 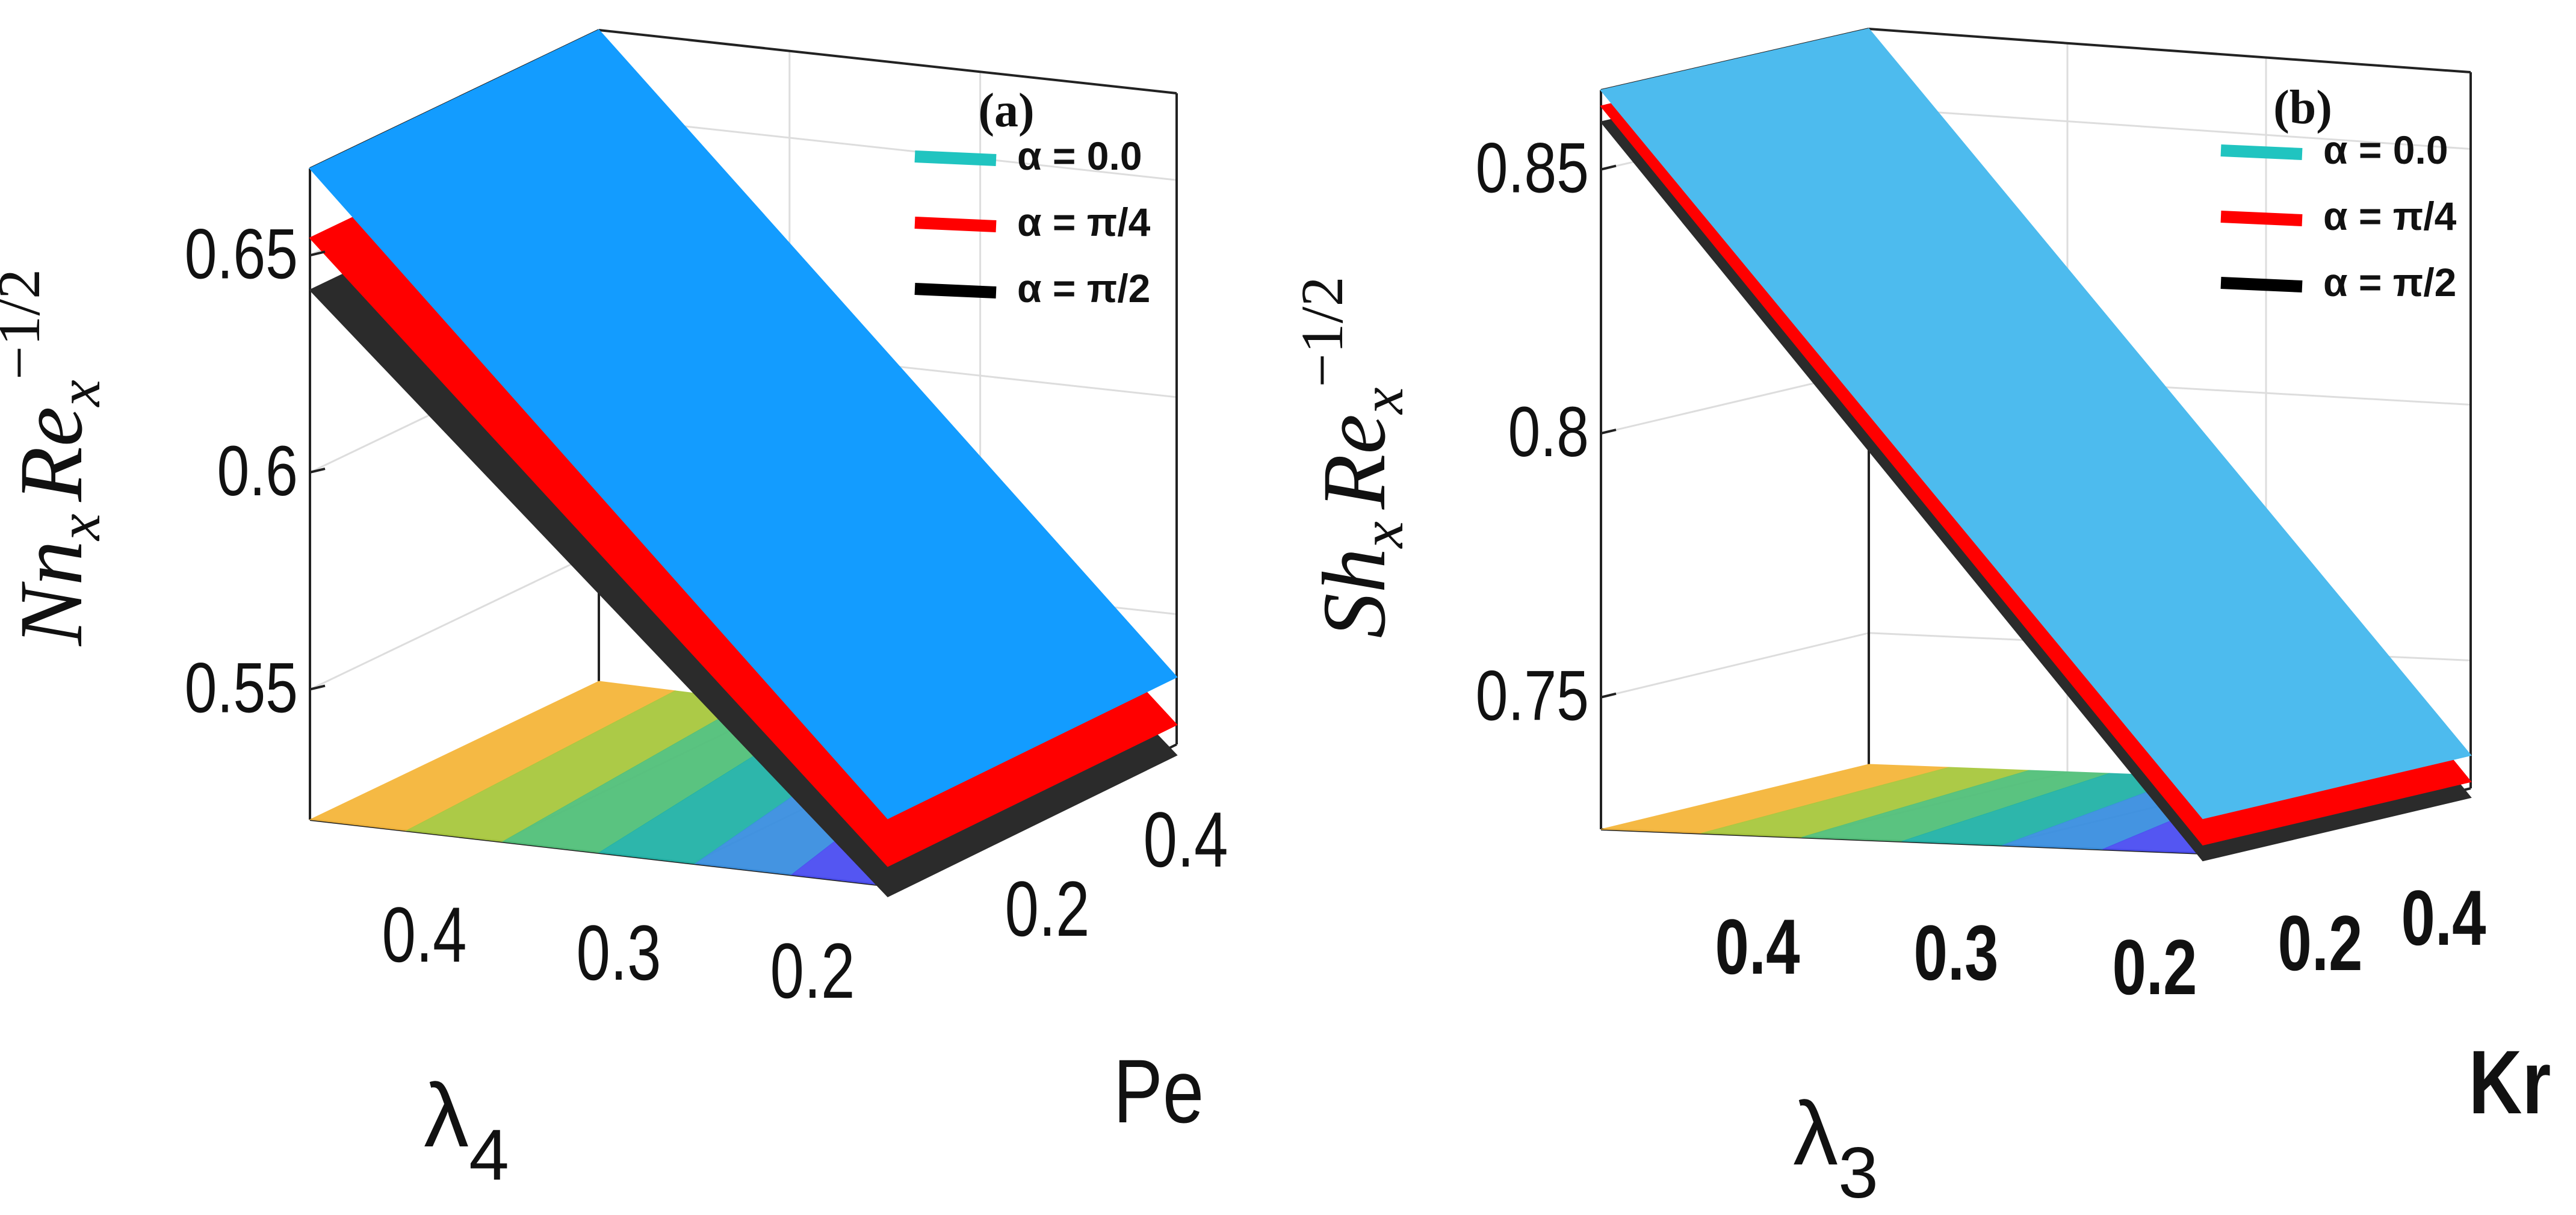 What do you see at coordinates (241, 253) in the screenshot?
I see `y-tick-label: 0.65` at bounding box center [241, 253].